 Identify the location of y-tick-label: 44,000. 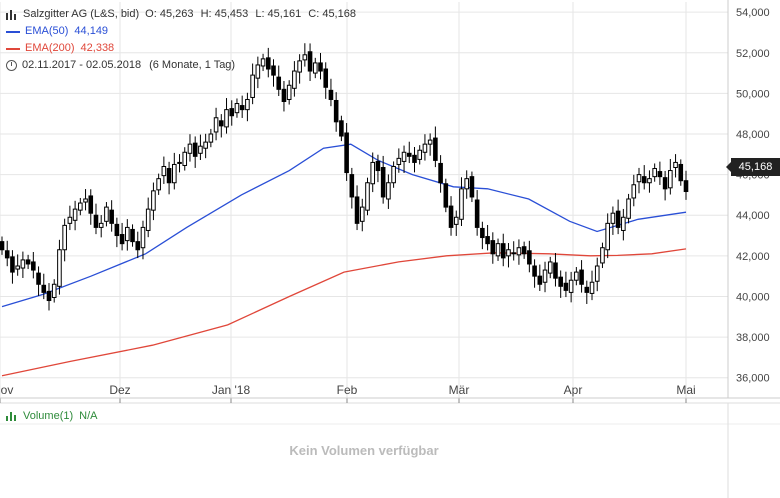
(753, 216).